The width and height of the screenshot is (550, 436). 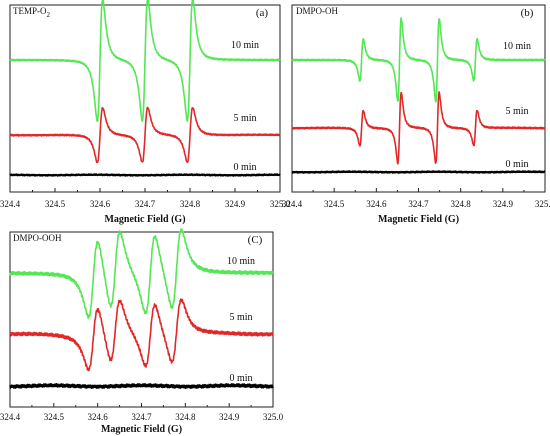 What do you see at coordinates (255, 240) in the screenshot?
I see `panel-tag: (C)` at bounding box center [255, 240].